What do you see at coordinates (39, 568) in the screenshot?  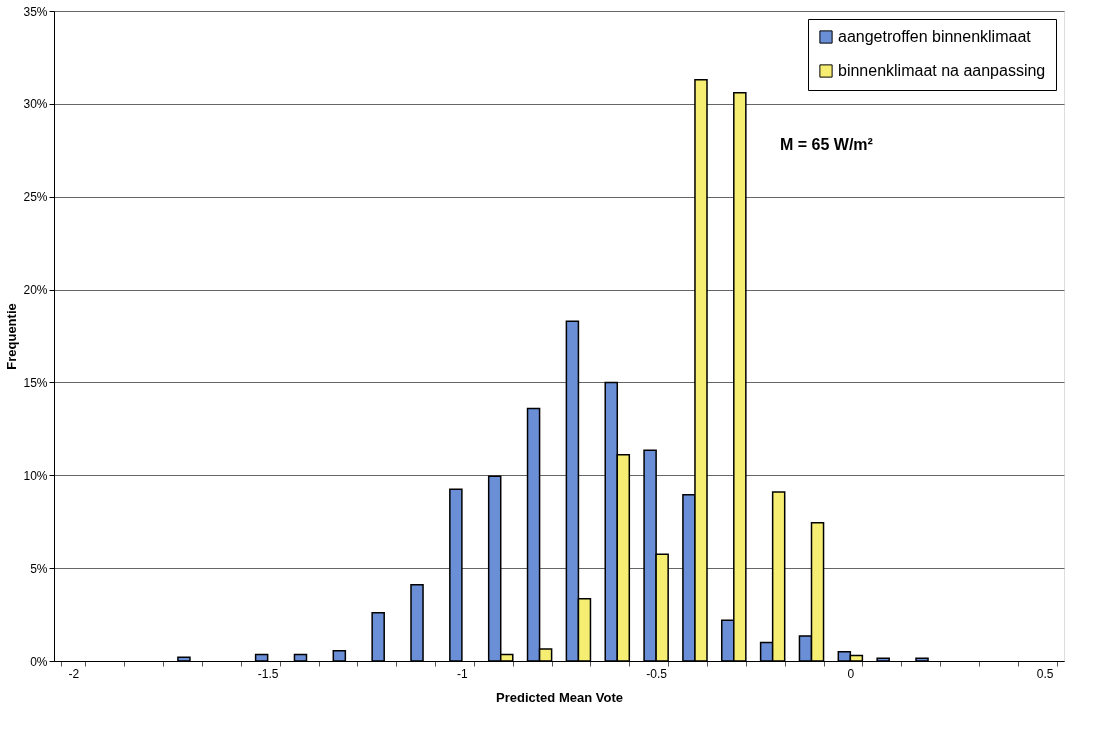 I see `y-tick-label: 5%` at bounding box center [39, 568].